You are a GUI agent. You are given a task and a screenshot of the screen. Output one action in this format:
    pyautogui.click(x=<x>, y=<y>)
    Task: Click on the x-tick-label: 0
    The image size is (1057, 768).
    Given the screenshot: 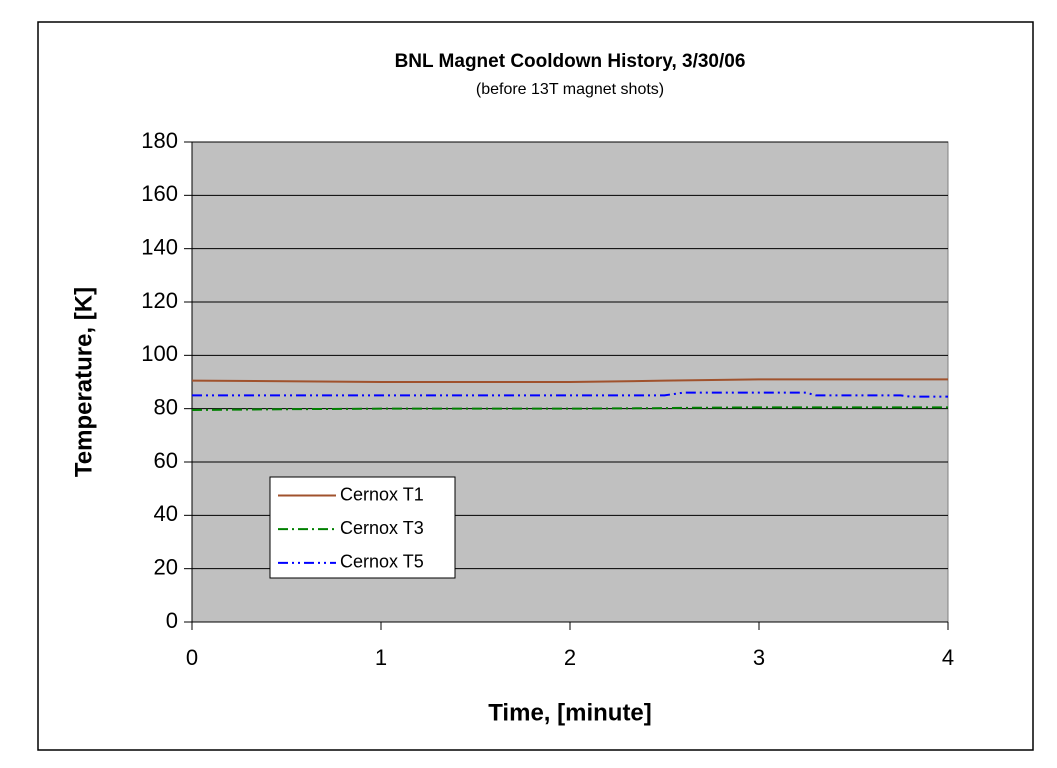 What is the action you would take?
    pyautogui.click(x=192, y=657)
    